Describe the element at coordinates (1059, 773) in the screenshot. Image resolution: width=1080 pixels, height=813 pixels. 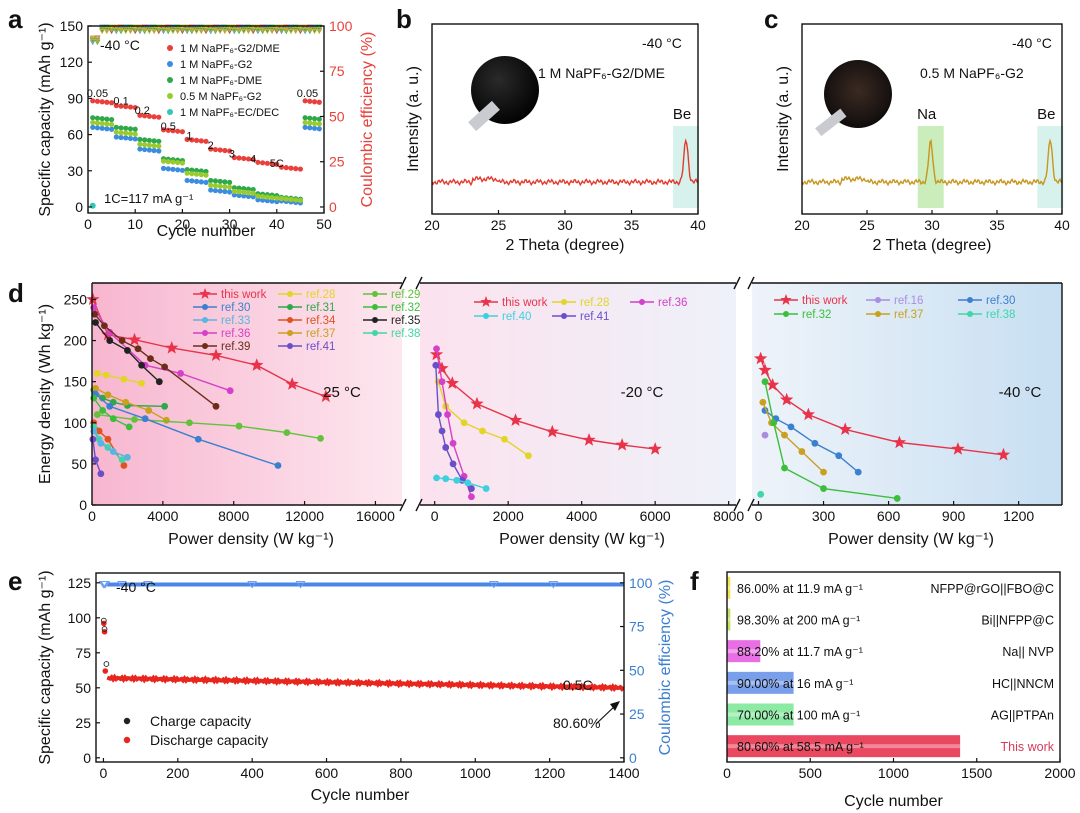
I see `x-tick-label: 2000` at that location.